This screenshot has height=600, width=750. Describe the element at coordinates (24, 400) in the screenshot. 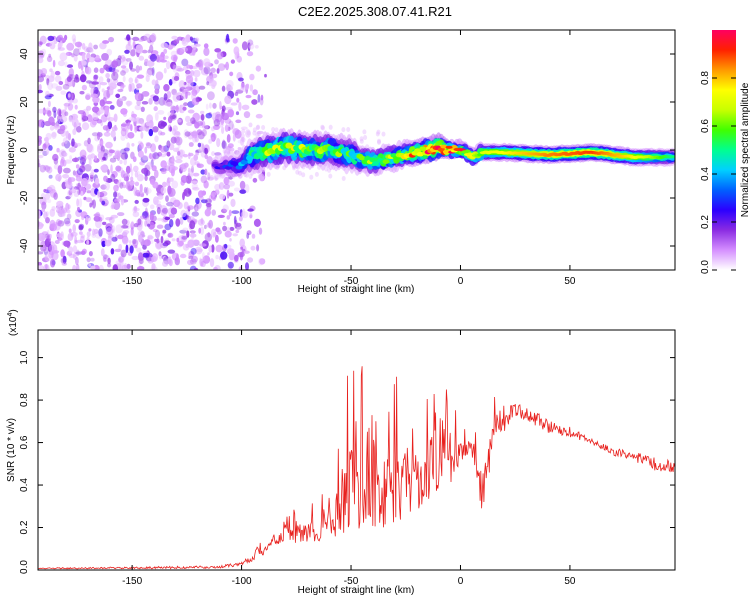

I see `y-tick-label: 0.8` at that location.